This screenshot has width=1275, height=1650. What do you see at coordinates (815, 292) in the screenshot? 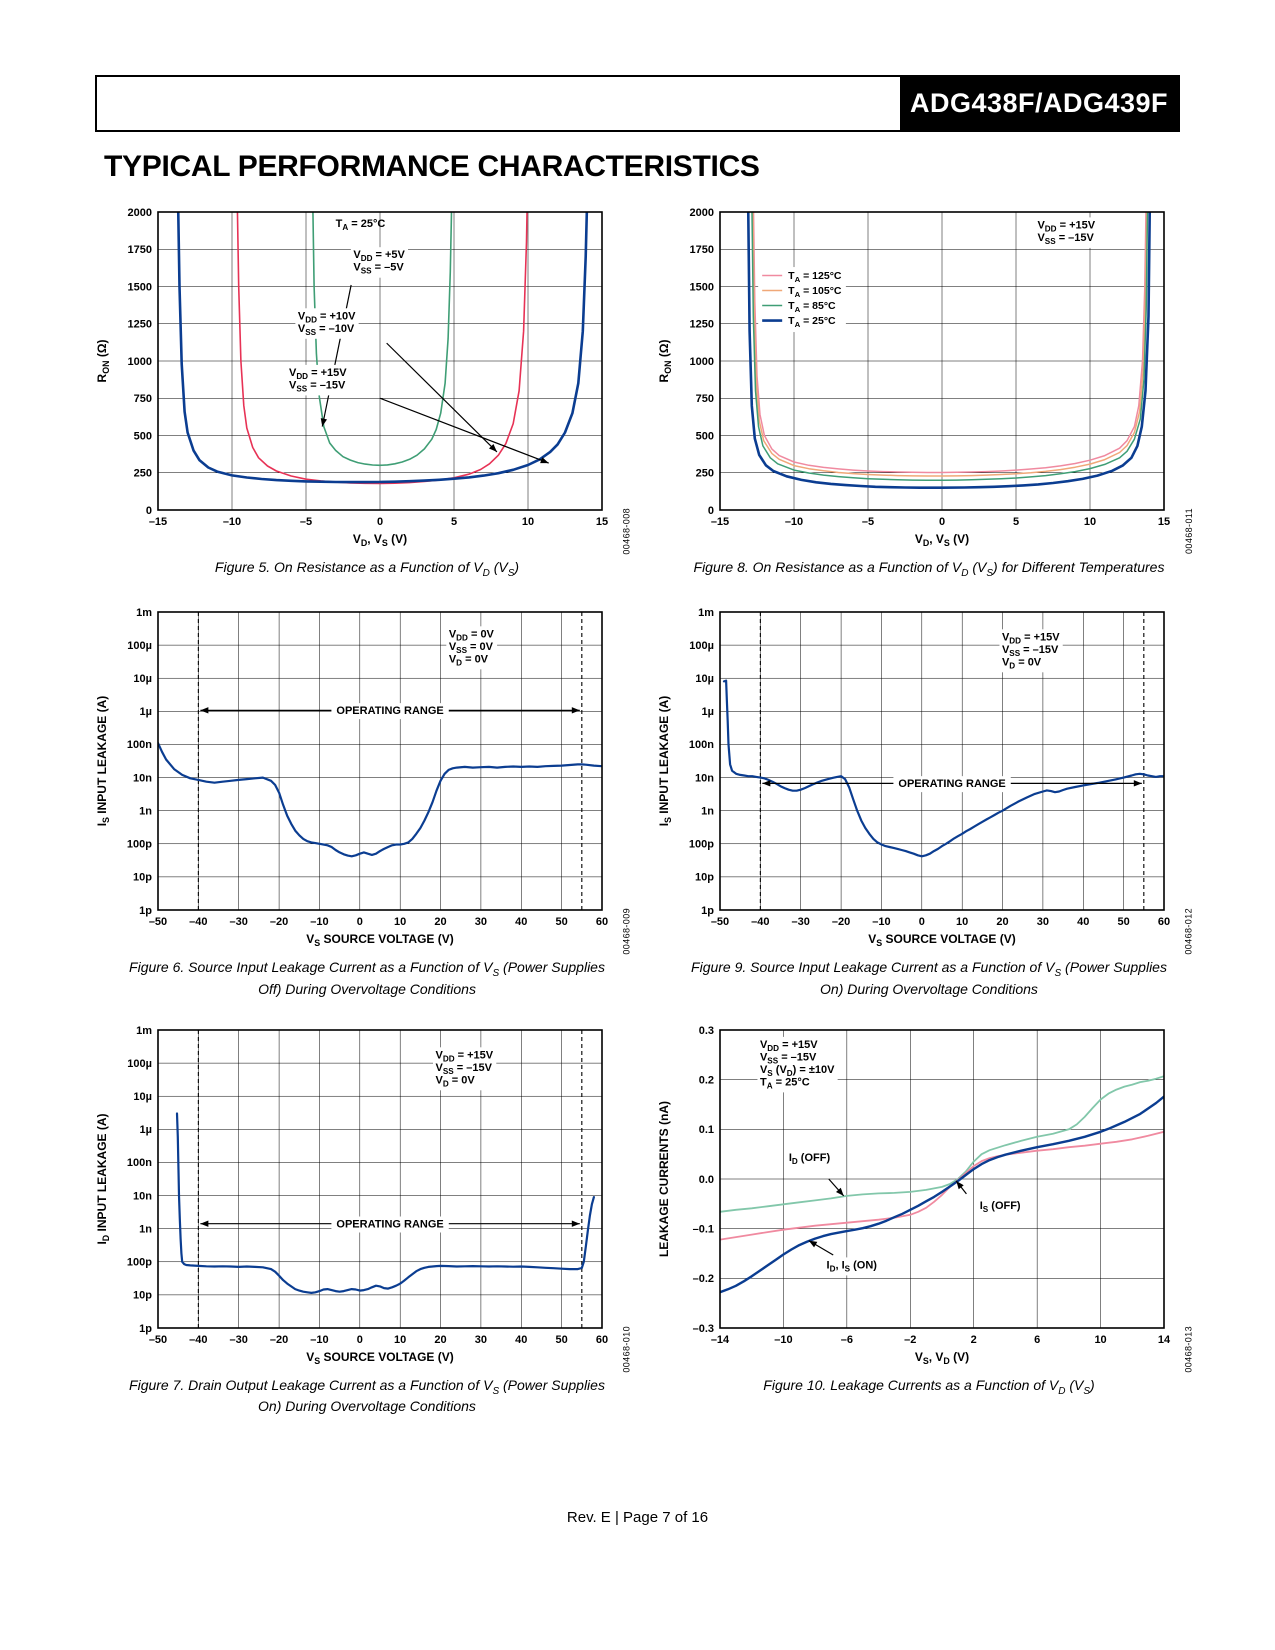
I see `svg-text: TA = 105°C` at bounding box center [815, 292].